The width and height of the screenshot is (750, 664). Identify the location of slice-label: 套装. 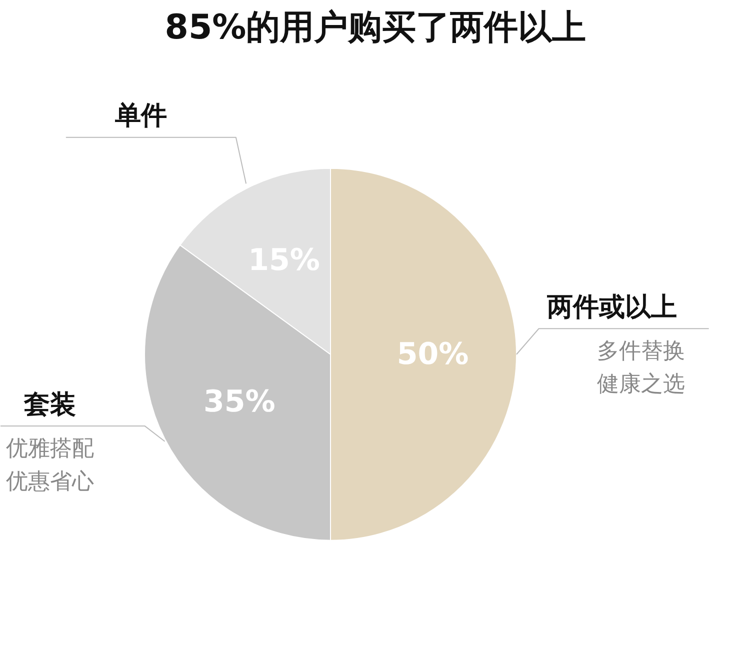
(49, 405).